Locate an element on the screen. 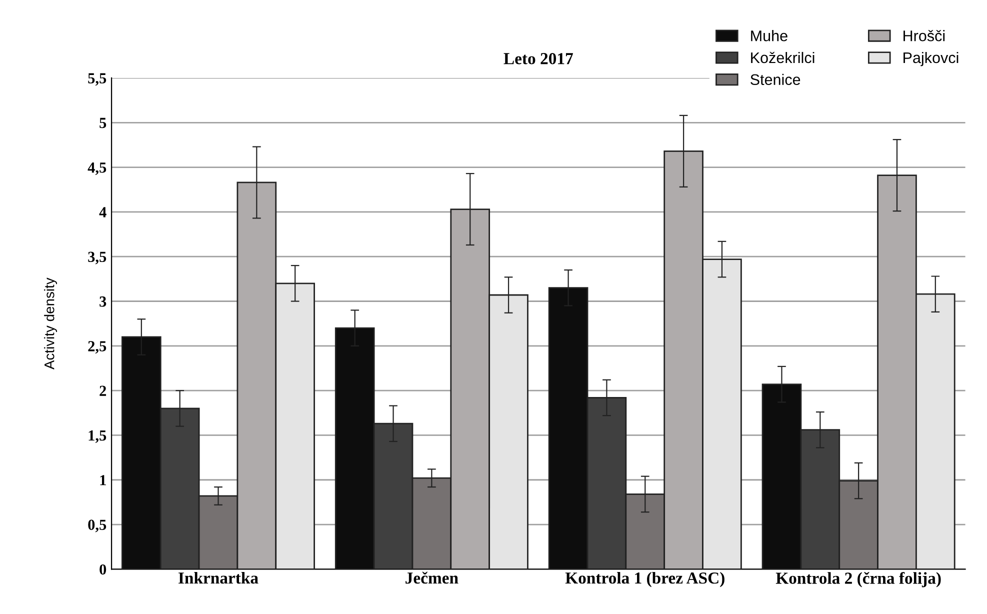  y-axis-title: Activity density is located at coordinates (51, 324).